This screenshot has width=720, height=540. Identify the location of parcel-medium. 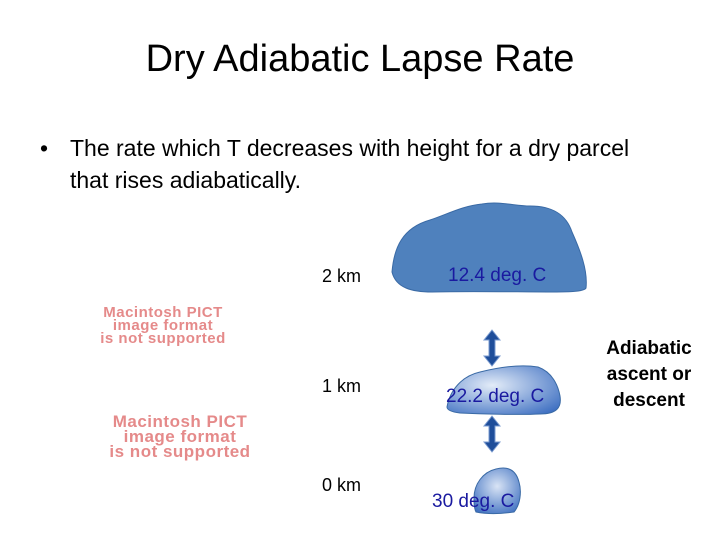
(503, 390).